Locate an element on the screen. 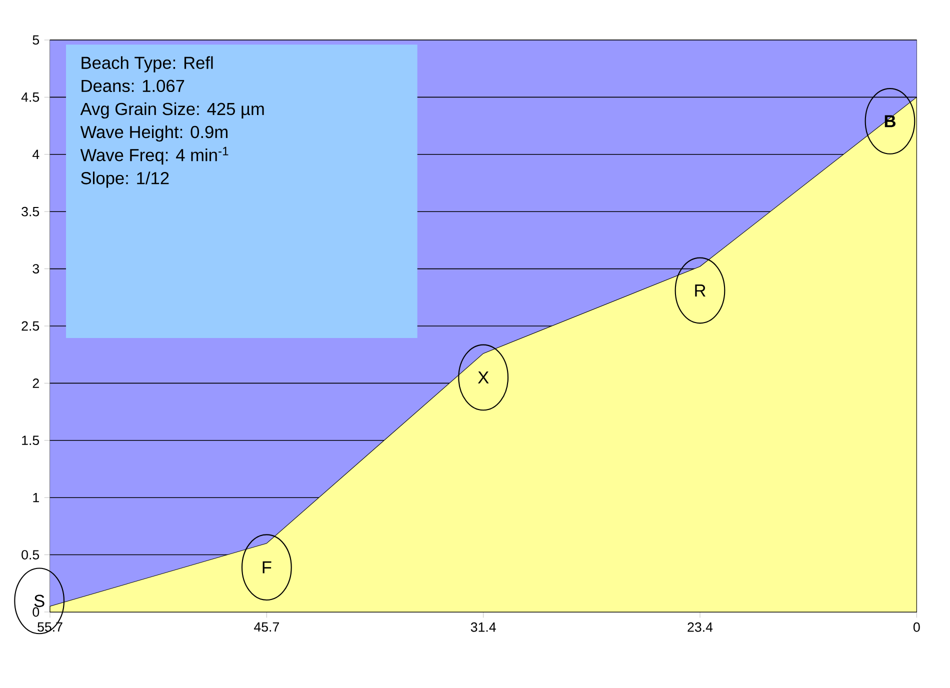  x-tick-label: 45.7 is located at coordinates (266, 627).